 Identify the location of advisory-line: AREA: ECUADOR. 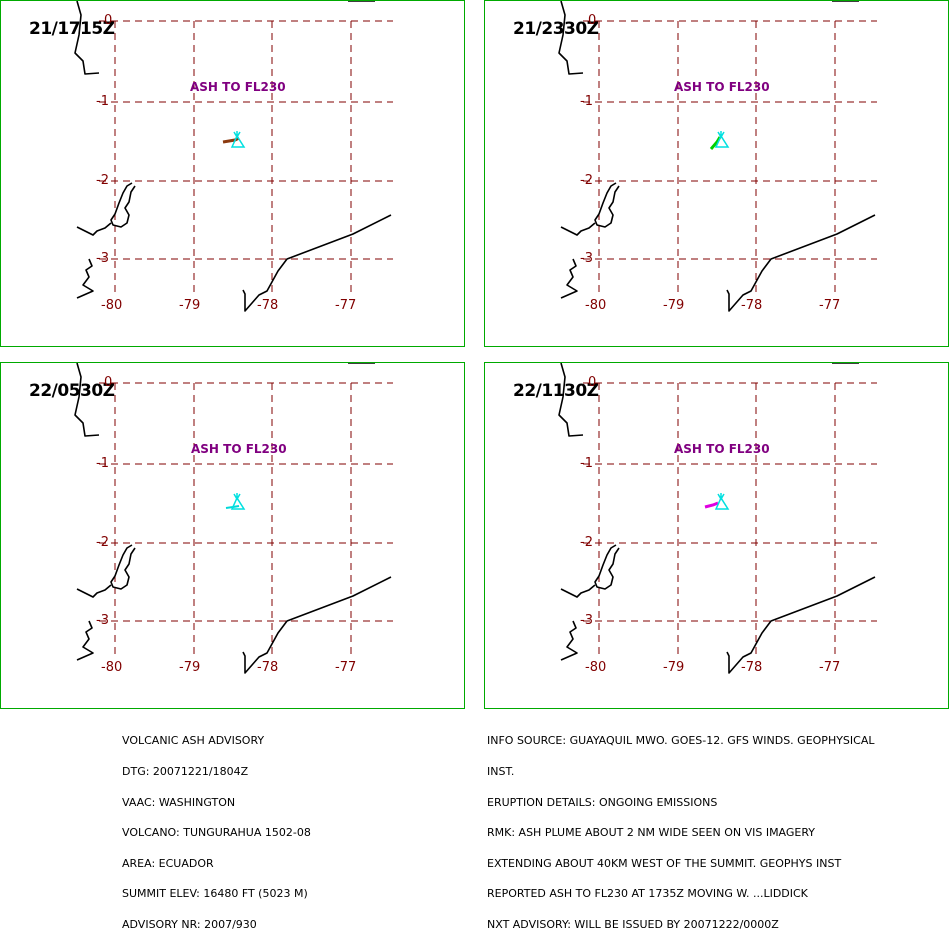
(168, 863).